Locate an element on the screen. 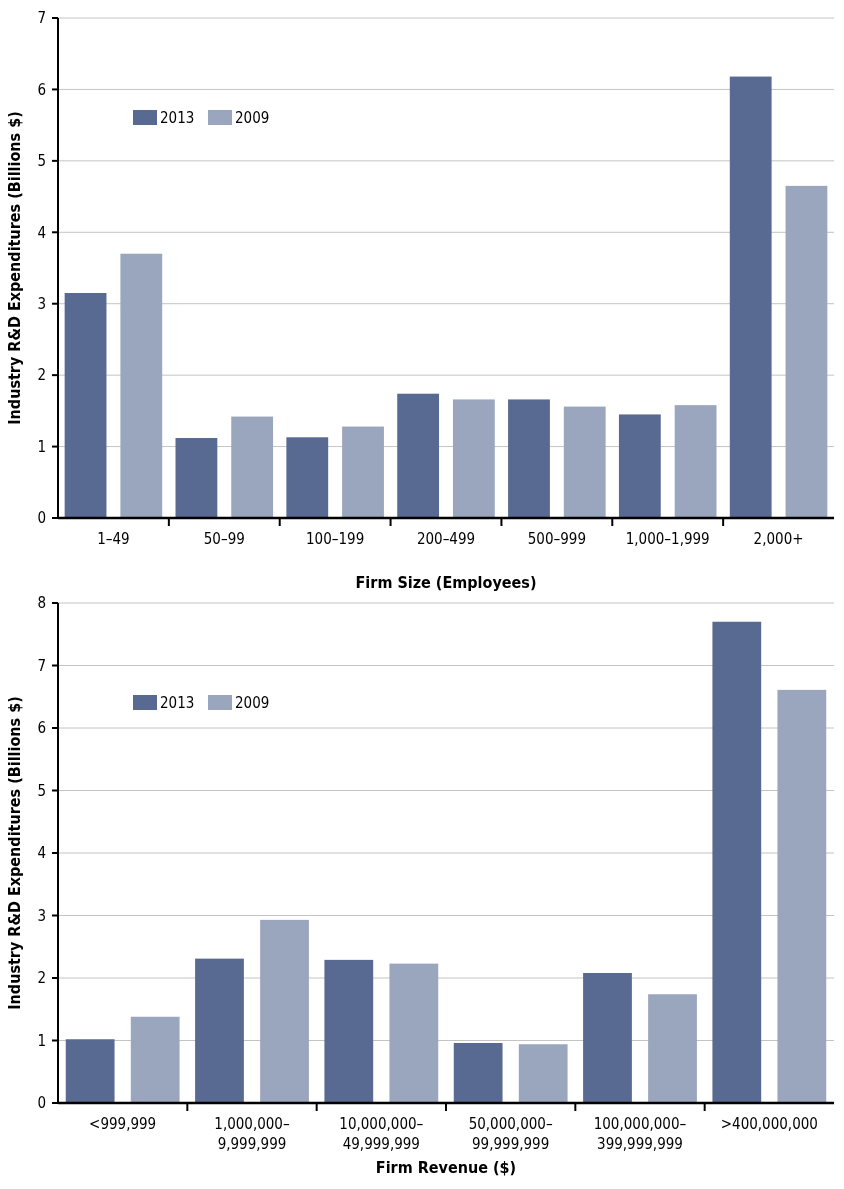 The height and width of the screenshot is (1189, 844). x-tick-label: 2,000+ is located at coordinates (778, 539).